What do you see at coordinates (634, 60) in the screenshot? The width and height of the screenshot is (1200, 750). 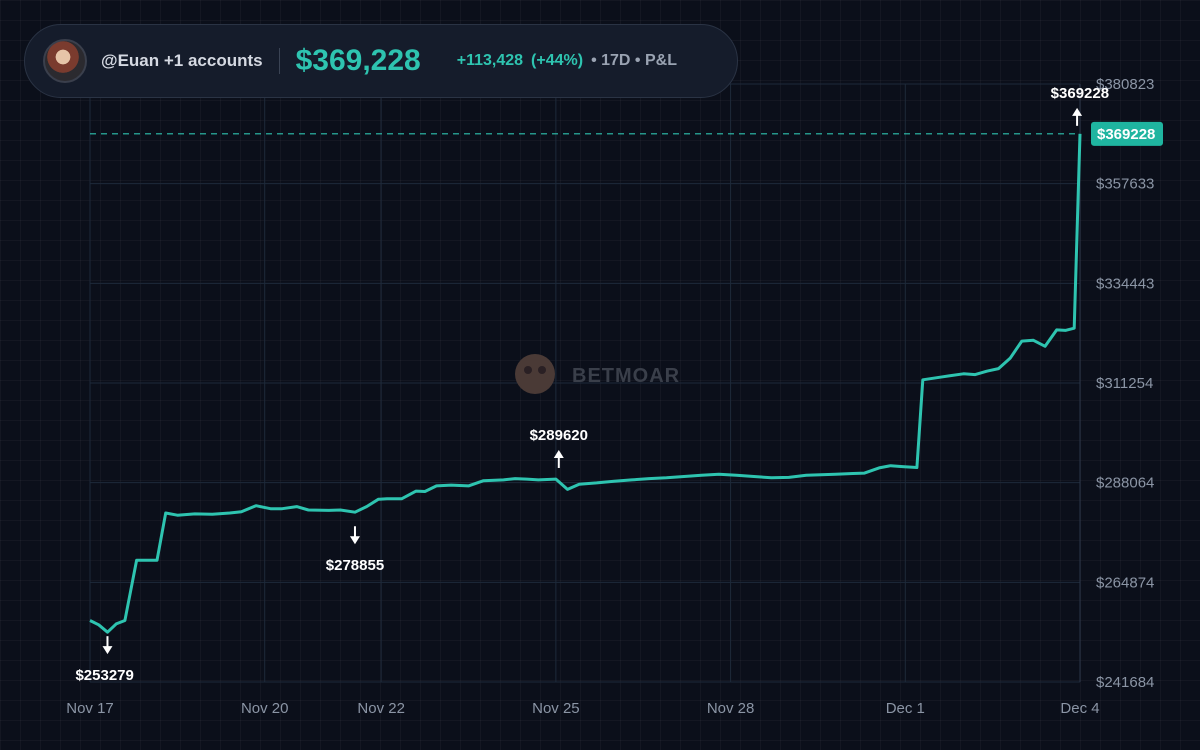 I see `period-meta: • 17D • P&L` at bounding box center [634, 60].